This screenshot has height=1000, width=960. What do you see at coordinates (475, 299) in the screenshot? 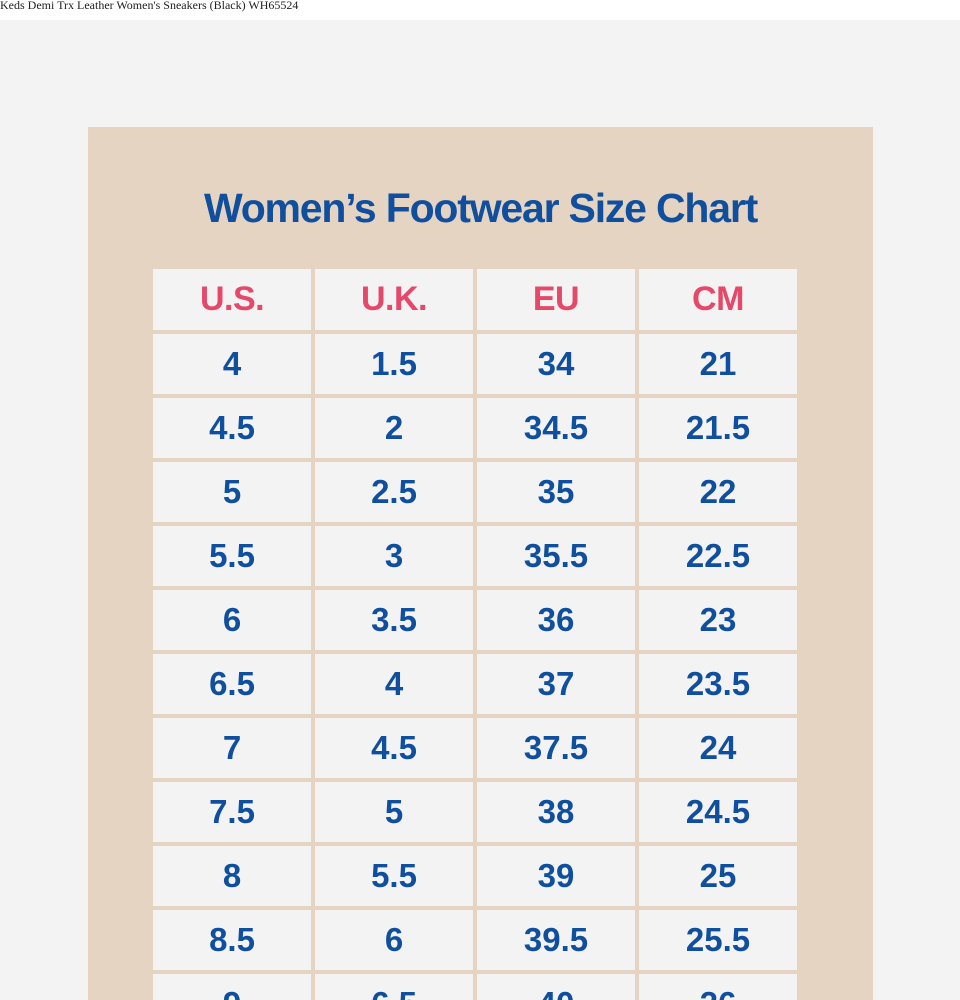
I see `table-header-row: U.S. U.K. EU CM` at bounding box center [475, 299].